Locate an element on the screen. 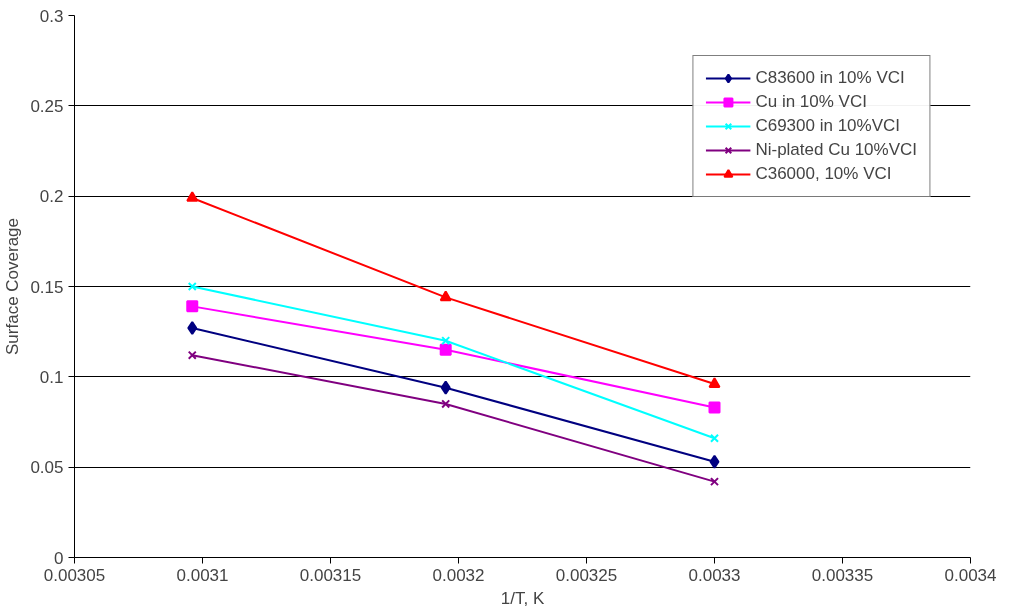 Image resolution: width=1016 pixels, height=616 pixels. x-tick-label: 0.0032 is located at coordinates (458, 575).